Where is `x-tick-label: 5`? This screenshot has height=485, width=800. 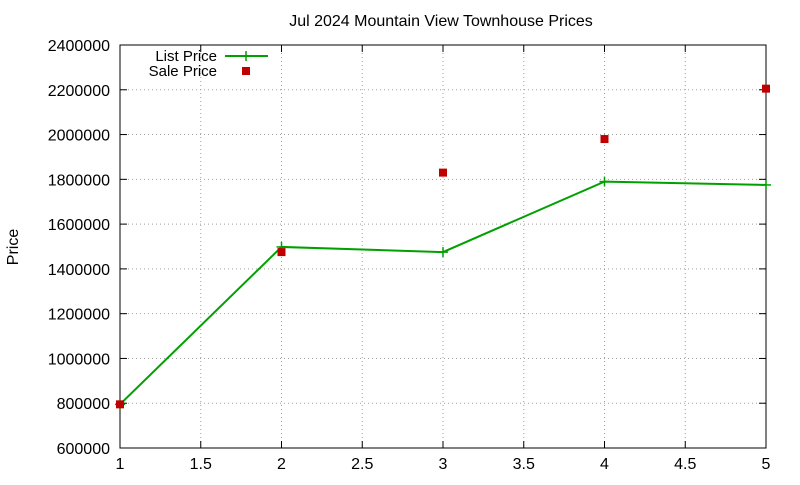 x-tick-label: 5 is located at coordinates (766, 464).